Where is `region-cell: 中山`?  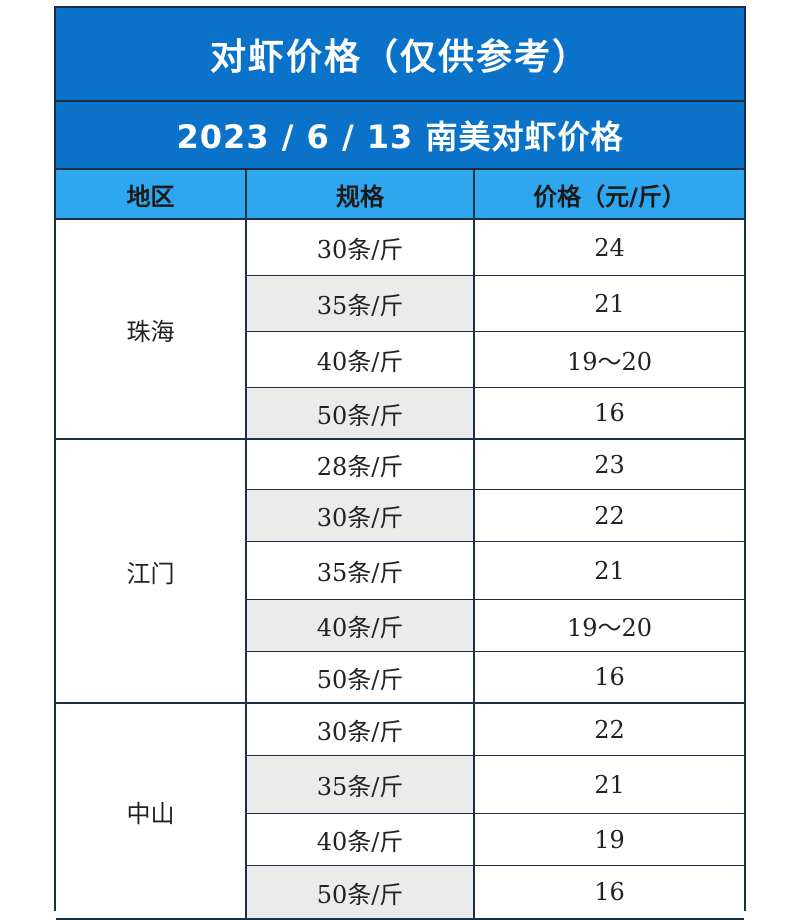
region-cell: 中山 is located at coordinates (151, 811).